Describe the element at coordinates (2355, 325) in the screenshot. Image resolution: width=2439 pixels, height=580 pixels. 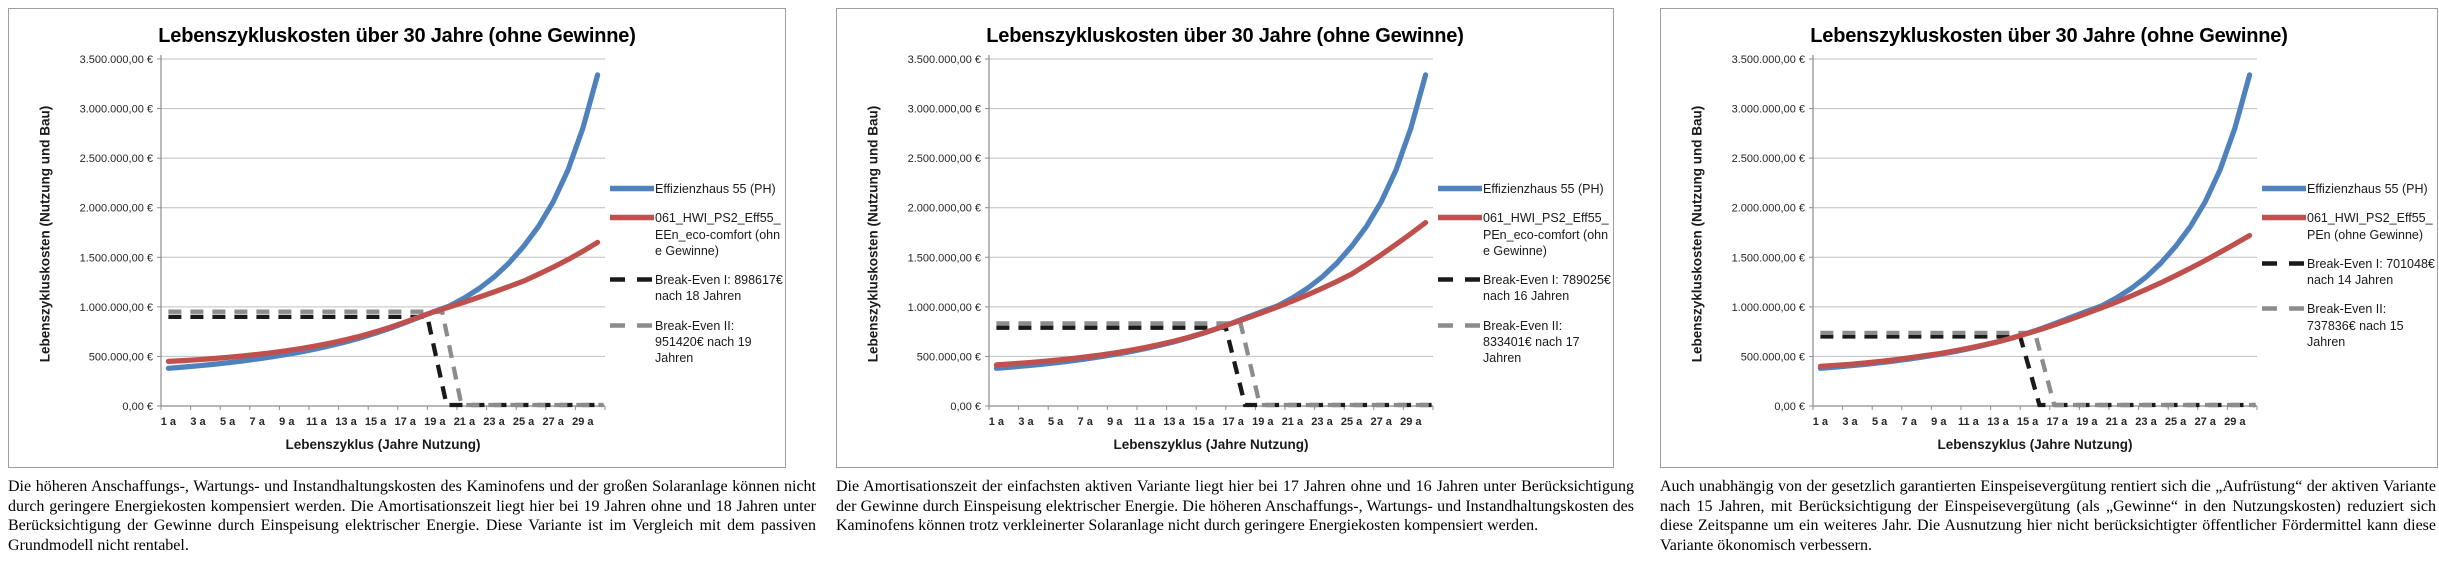
I see `legend-label: Break-Even II: 737836€ nach 15 Jahren` at that location.